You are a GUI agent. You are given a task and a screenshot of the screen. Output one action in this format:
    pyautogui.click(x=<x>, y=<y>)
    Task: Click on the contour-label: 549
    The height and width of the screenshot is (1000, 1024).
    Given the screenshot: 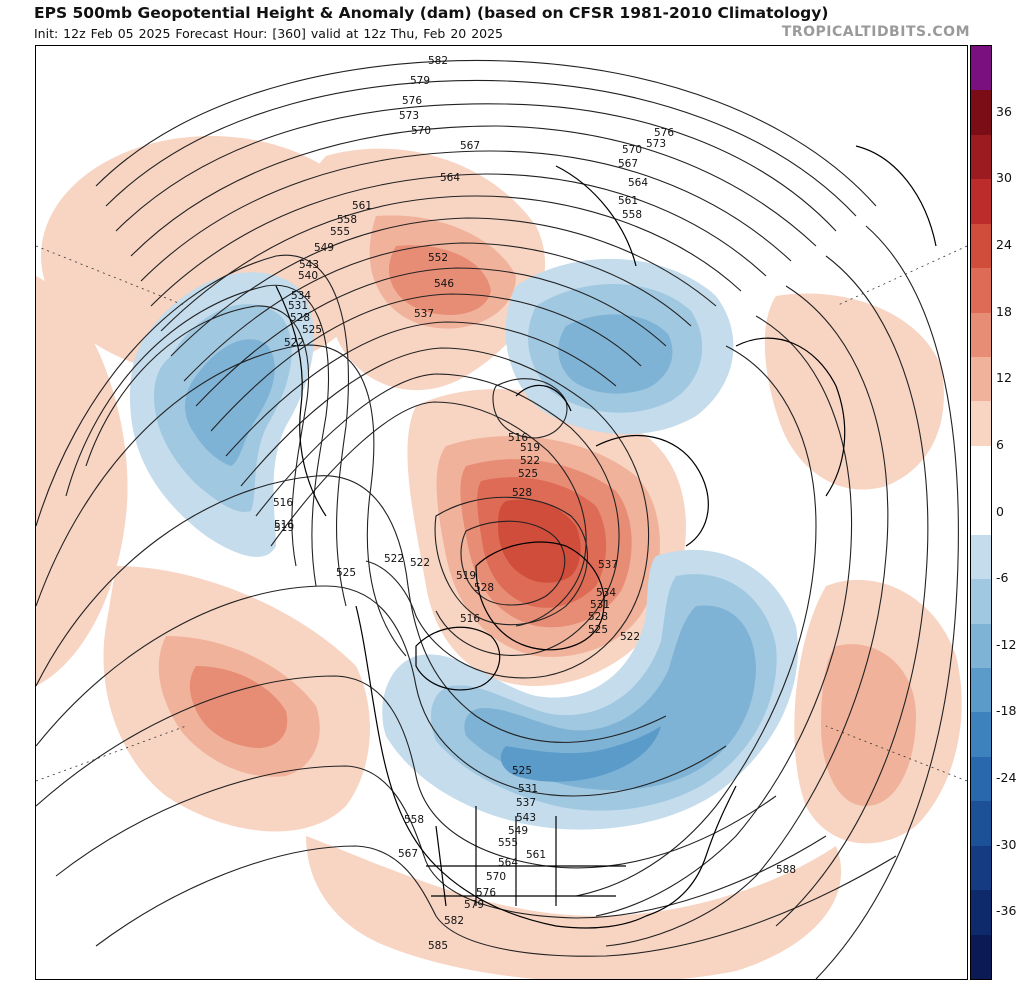 What is the action you would take?
    pyautogui.click(x=324, y=248)
    